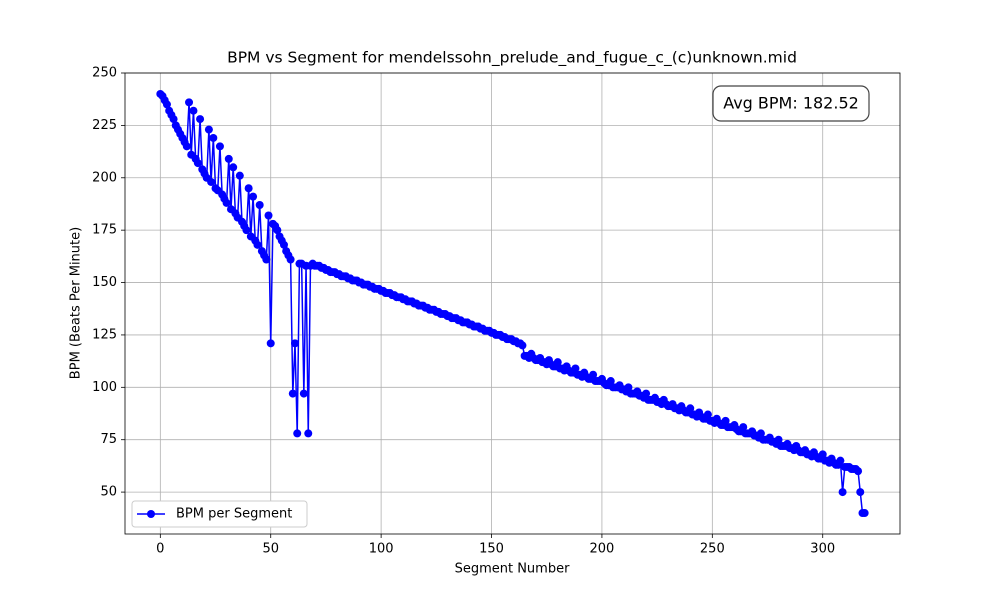 Image resolution: width=1000 pixels, height=600 pixels. I want to click on annotation-box, so click(791, 103).